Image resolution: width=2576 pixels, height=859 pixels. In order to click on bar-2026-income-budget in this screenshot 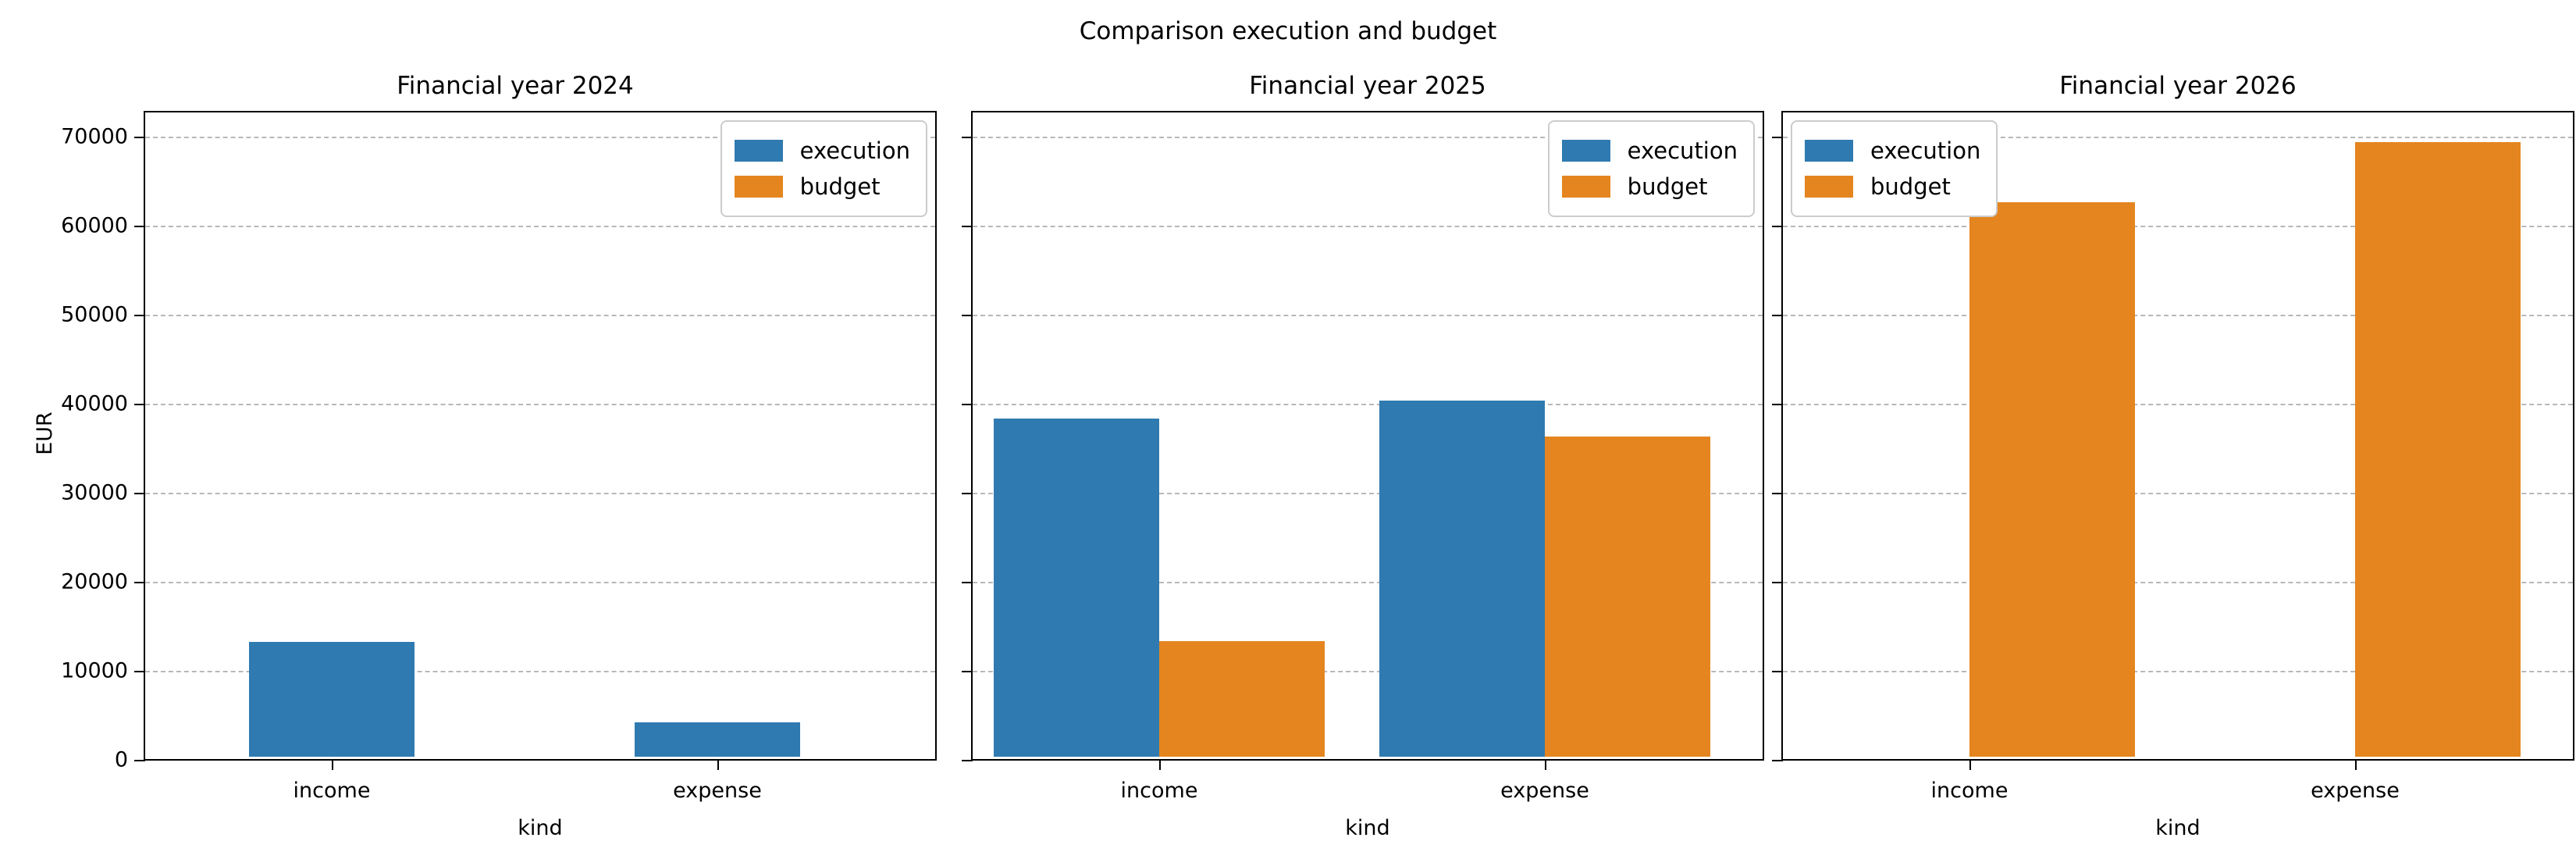, I will do `click(2052, 480)`.